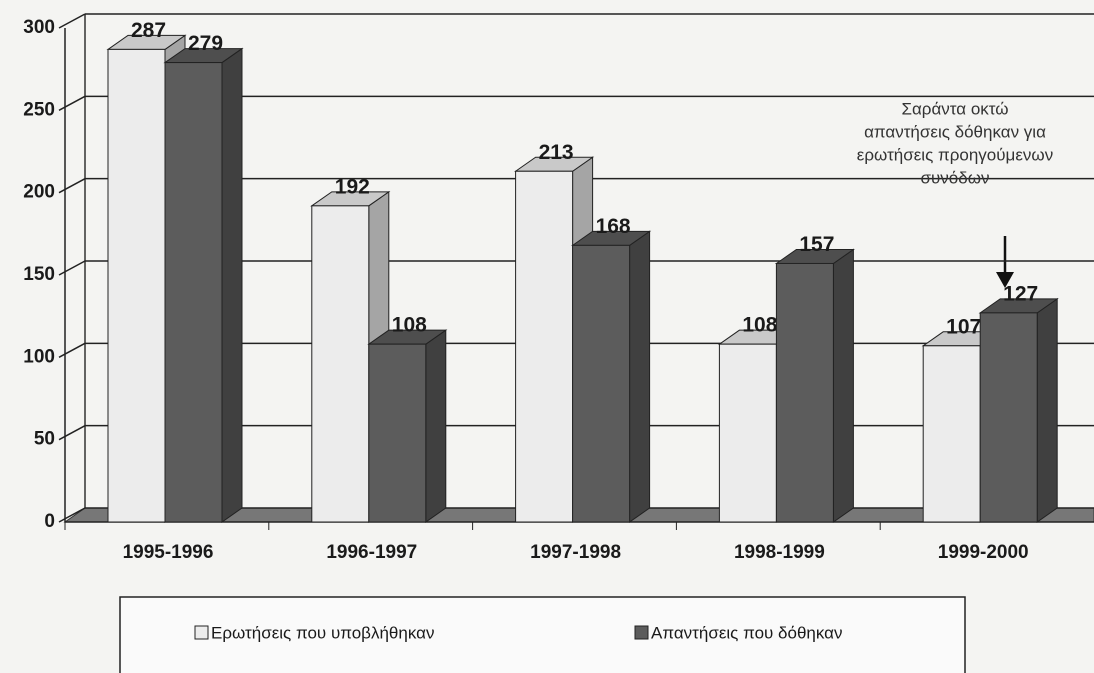  What do you see at coordinates (542, 634) in the screenshot?
I see `legend-box` at bounding box center [542, 634].